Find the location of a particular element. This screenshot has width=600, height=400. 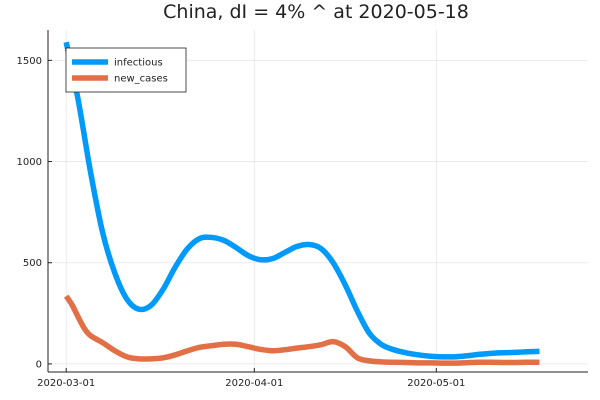

series-line-new-cases is located at coordinates (301, 330).